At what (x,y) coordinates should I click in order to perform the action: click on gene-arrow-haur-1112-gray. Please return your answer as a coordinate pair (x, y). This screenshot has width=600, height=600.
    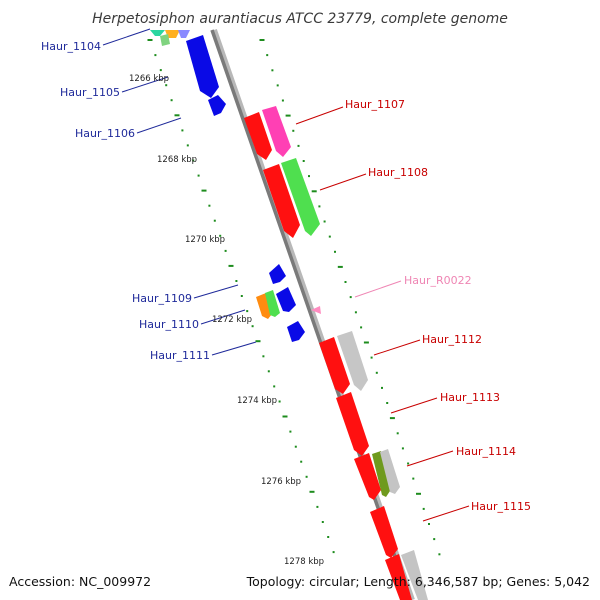
    Looking at the image, I should click on (352, 361).